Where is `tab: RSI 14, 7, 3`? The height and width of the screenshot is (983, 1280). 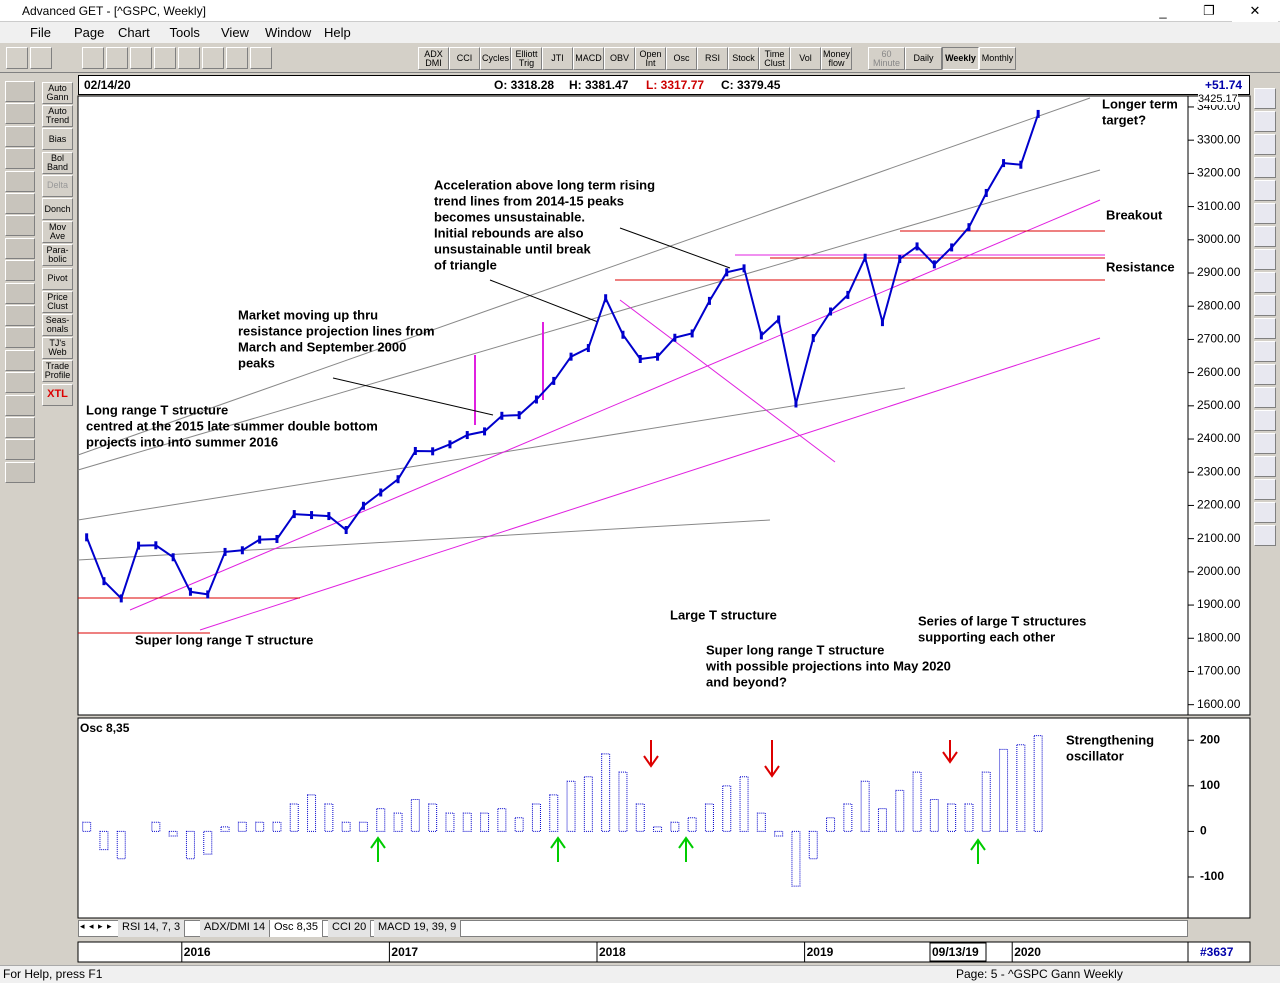
tab: RSI 14, 7, 3 is located at coordinates (152, 928).